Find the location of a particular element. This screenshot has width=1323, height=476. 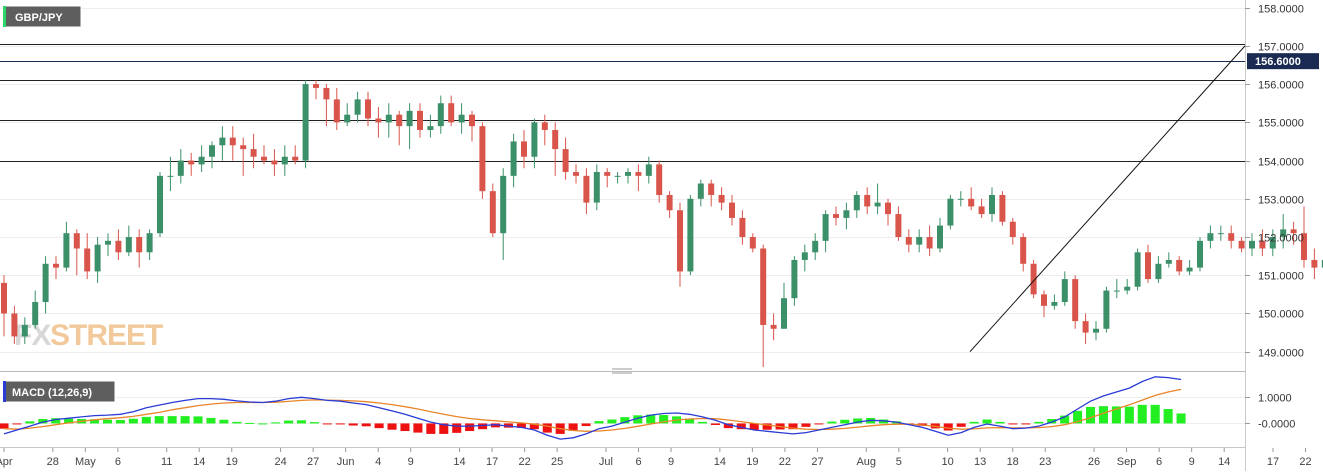

price-tick-label: 158.0000 is located at coordinates (1281, 10).